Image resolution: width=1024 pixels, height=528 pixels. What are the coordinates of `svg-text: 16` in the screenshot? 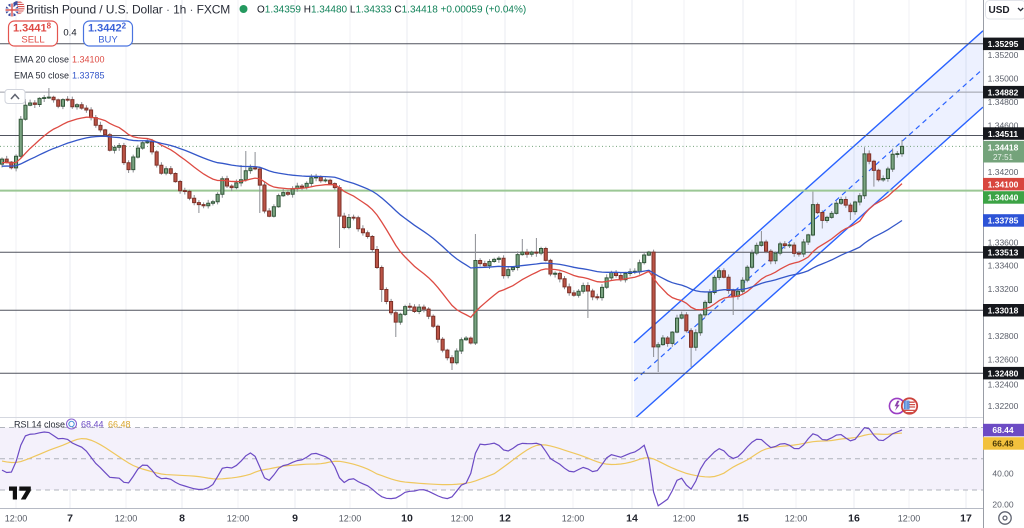 It's located at (854, 519).